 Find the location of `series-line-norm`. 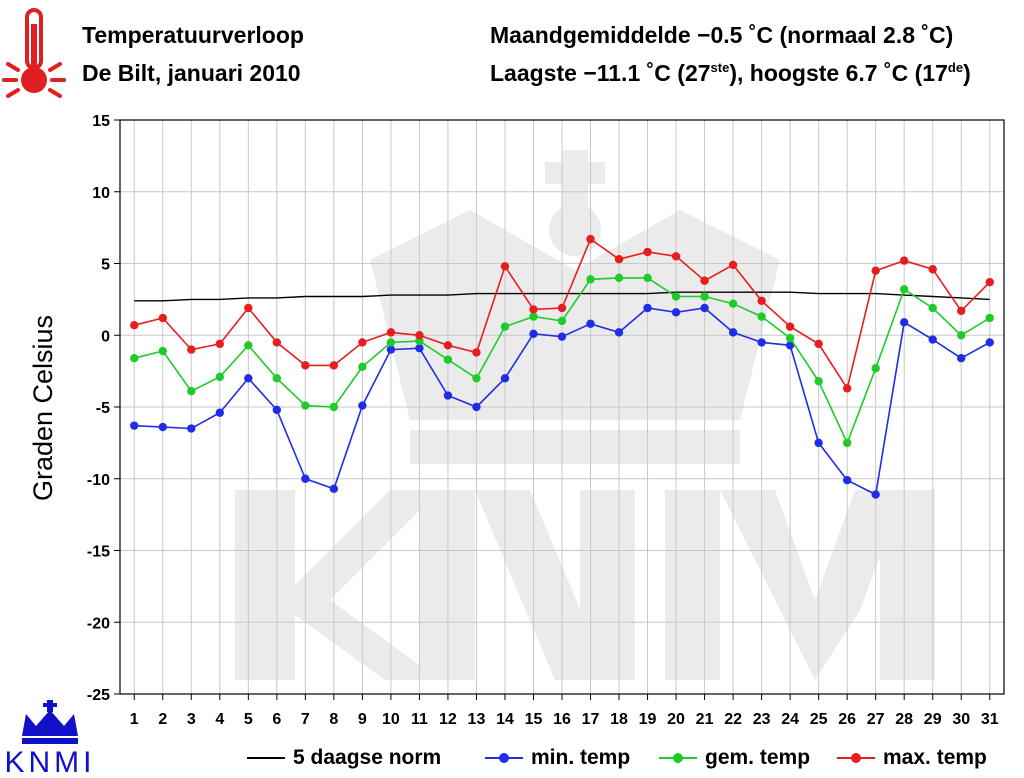

series-line-norm is located at coordinates (562, 296).